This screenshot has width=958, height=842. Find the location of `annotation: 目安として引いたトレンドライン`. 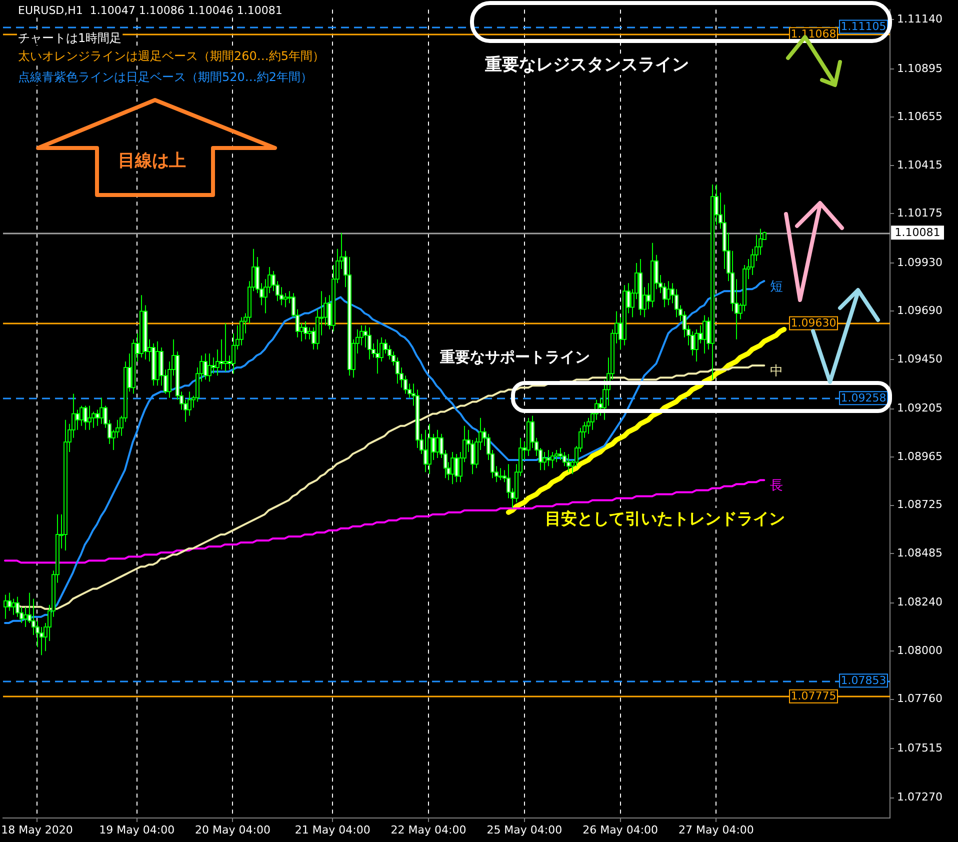

annotation: 目安として引いたトレンドライン is located at coordinates (665, 518).